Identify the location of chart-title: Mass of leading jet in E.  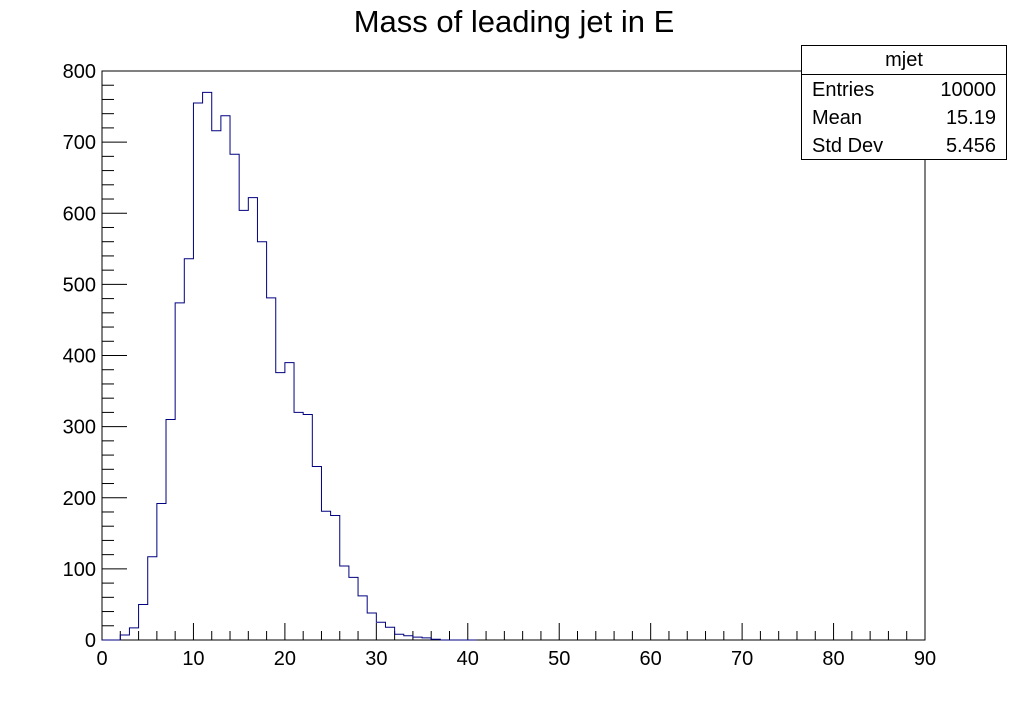
(514, 21).